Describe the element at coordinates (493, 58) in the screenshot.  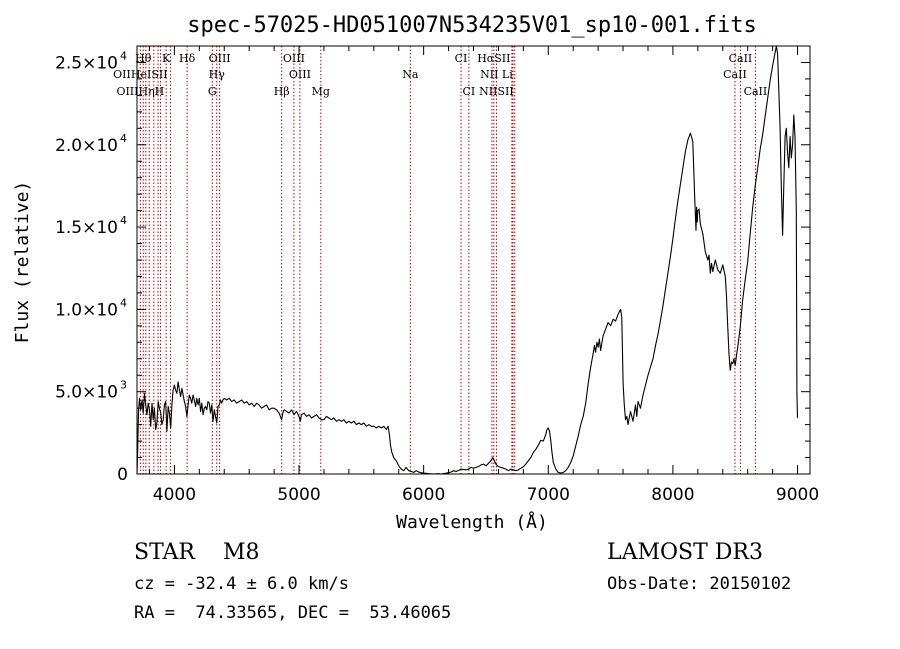
I see `line-label-6: HαSII` at that location.